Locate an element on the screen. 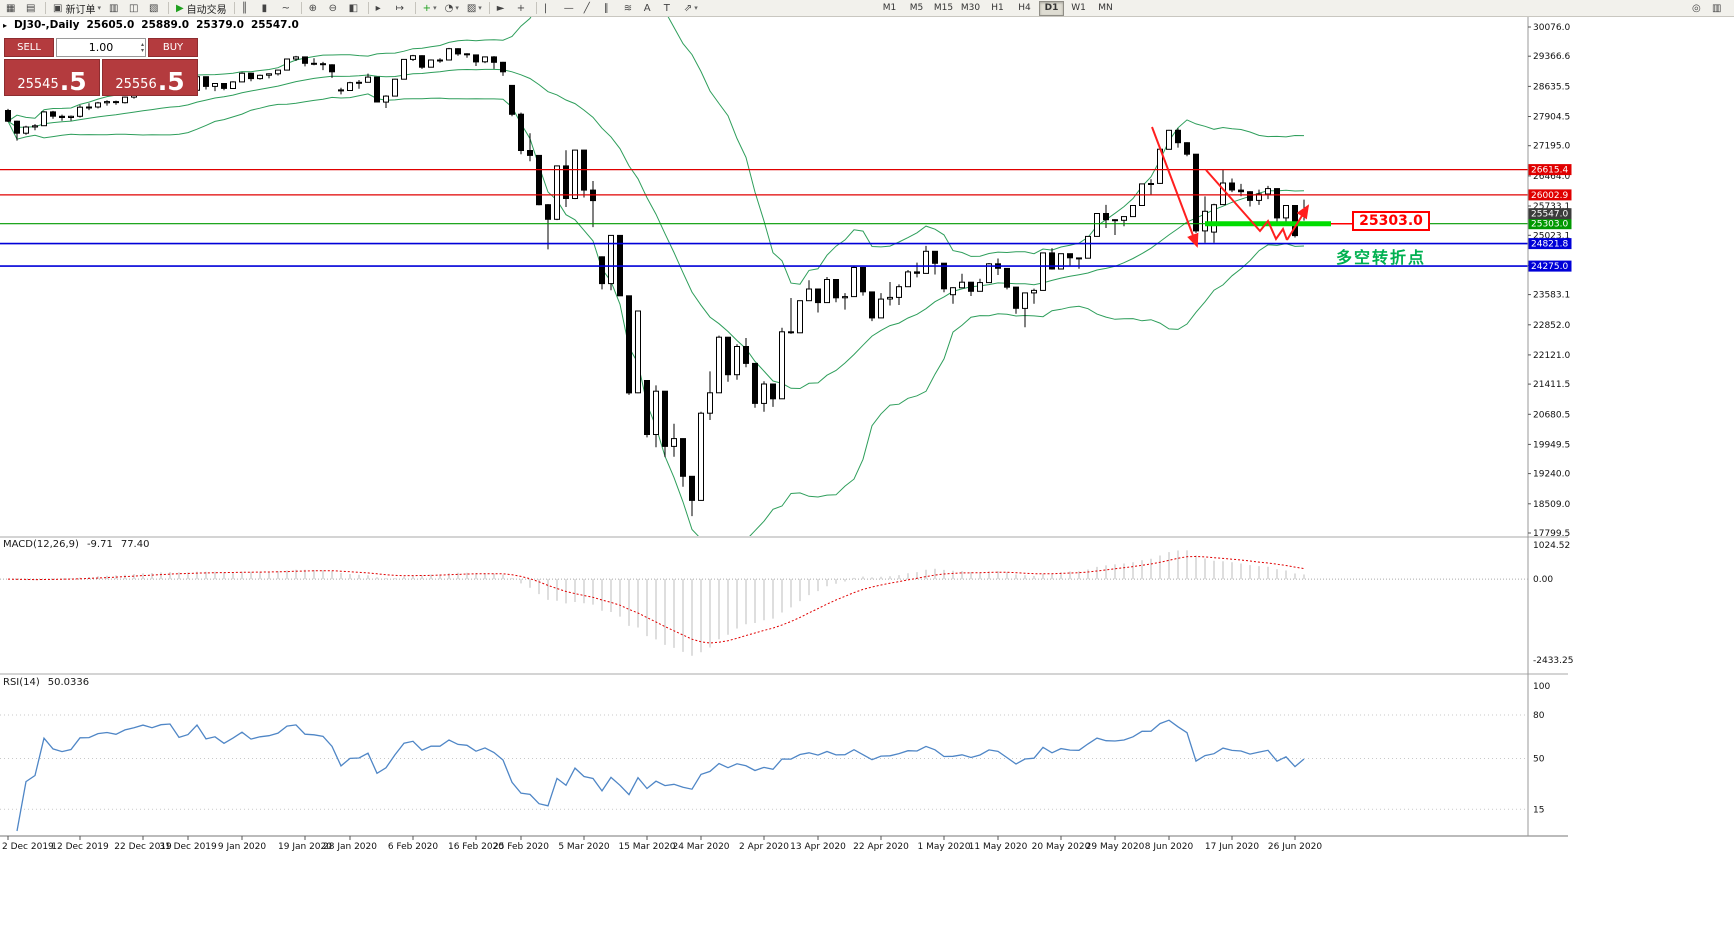 Image resolution: width=1734 pixels, height=941 pixels. vertical-line-tool-button: | is located at coordinates (550, 8).